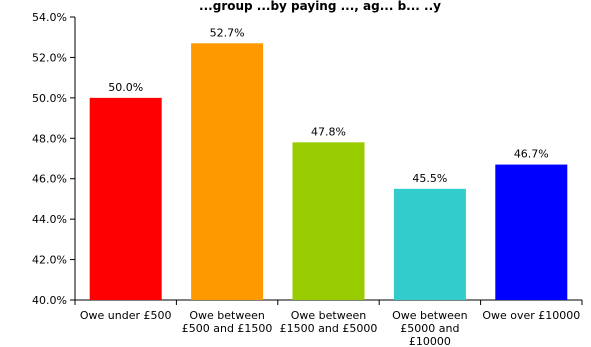 The width and height of the screenshot is (591, 347). I want to click on y-tick-label: 52.0%, so click(49, 57).